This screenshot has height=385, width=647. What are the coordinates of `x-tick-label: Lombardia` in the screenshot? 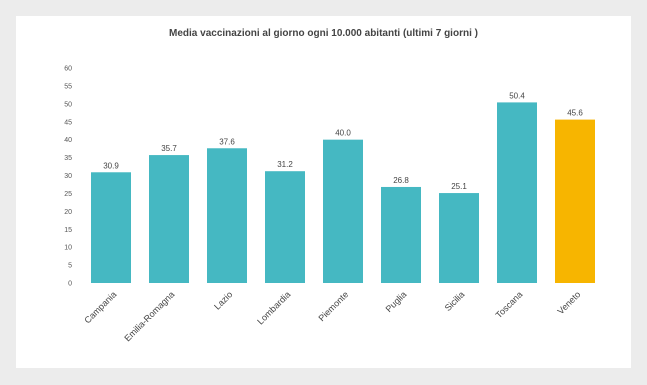 It's located at (273, 307).